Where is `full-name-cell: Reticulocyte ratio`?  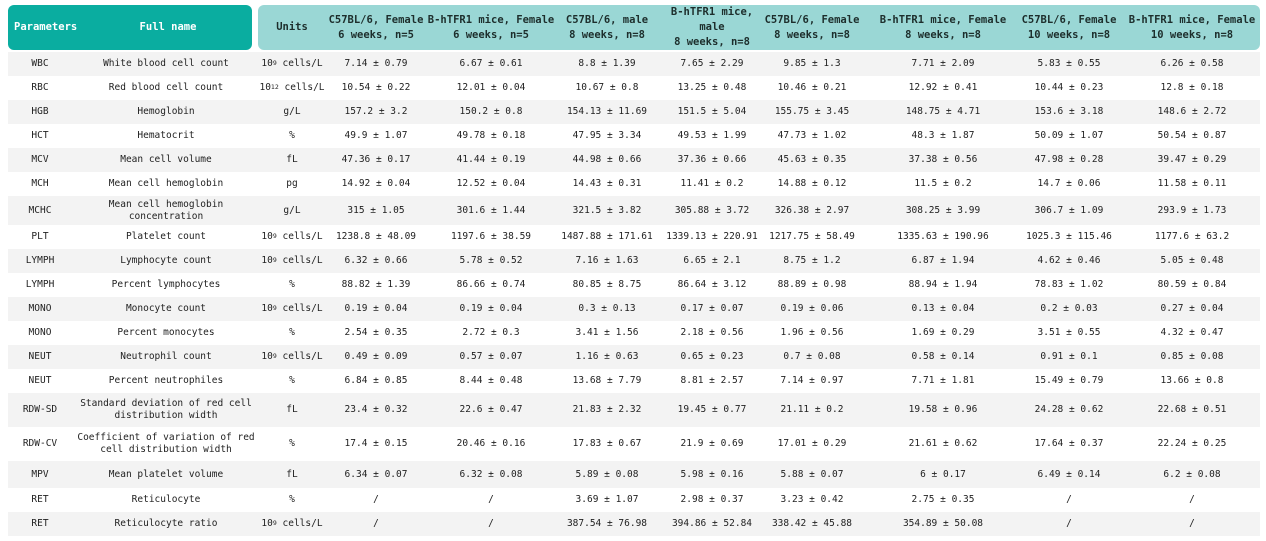
full-name-cell: Reticulocyte ratio is located at coordinates (166, 523).